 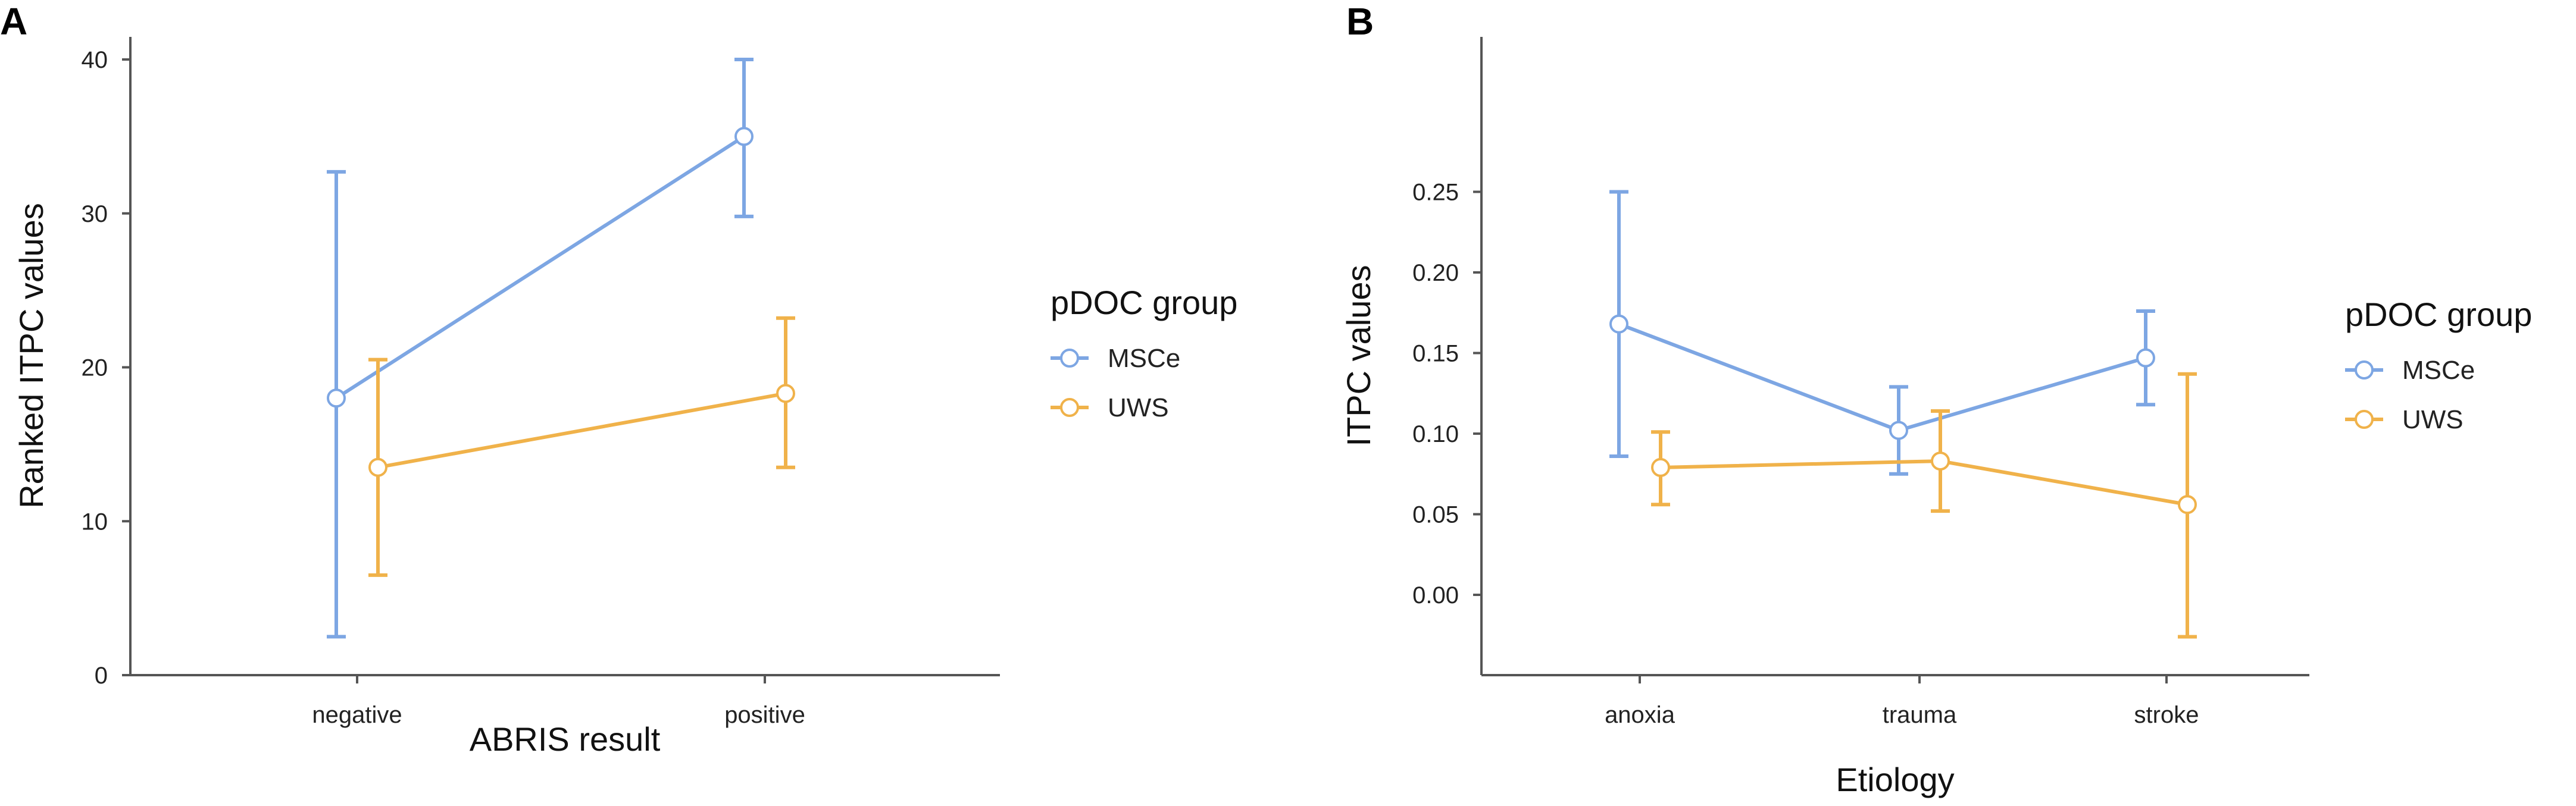 I want to click on panel-b-y-tick-label: 0.10, so click(x=1435, y=434).